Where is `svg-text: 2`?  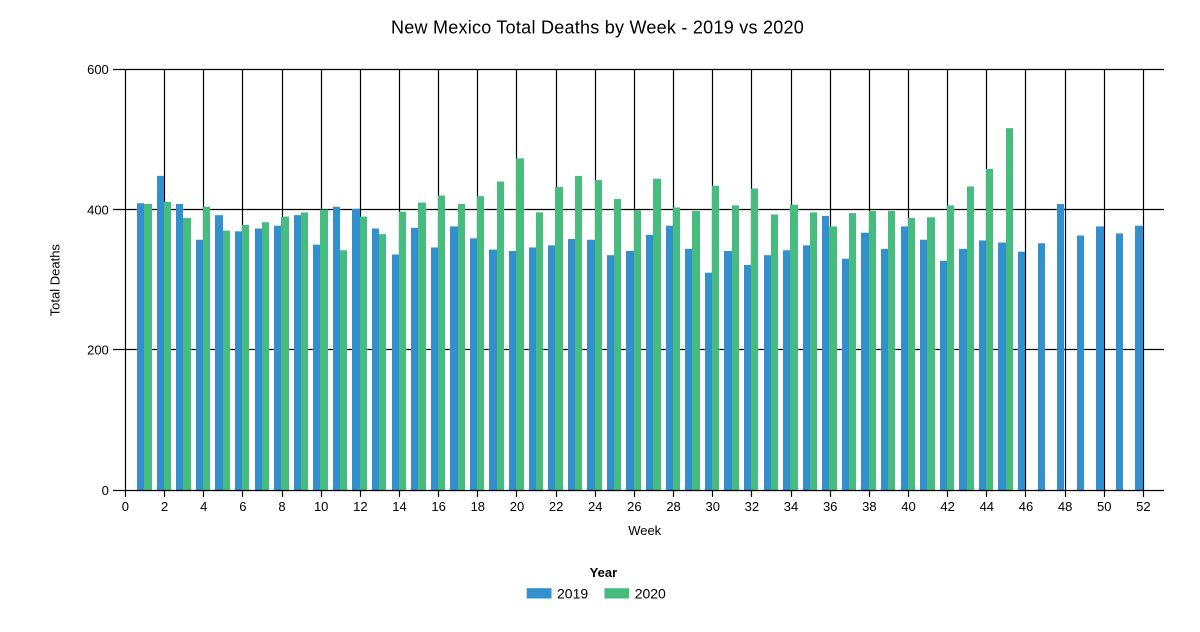 svg-text: 2 is located at coordinates (164, 506).